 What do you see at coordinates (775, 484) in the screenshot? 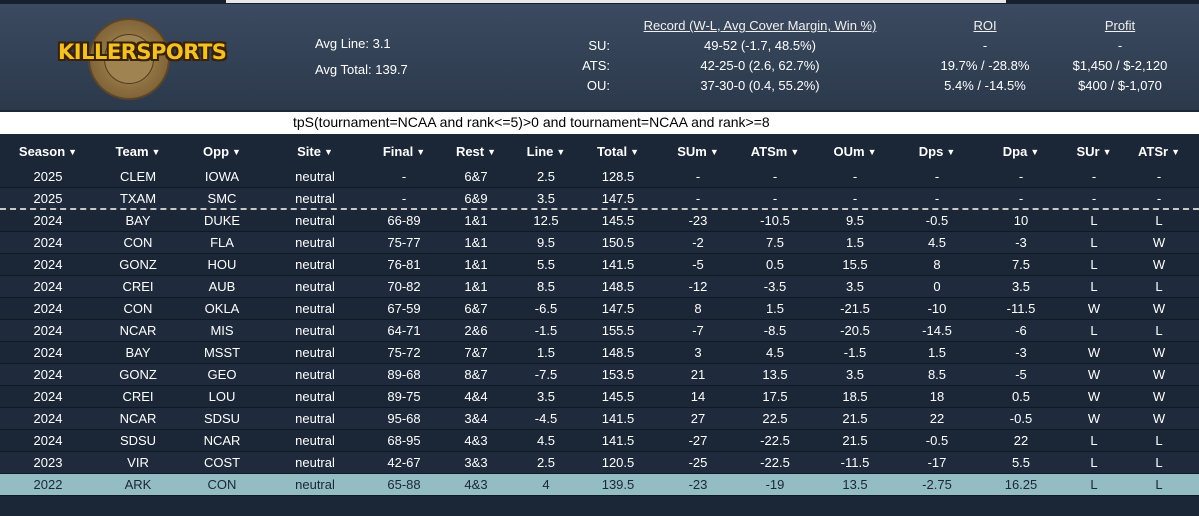
I see `cell-atsm: -19` at bounding box center [775, 484].